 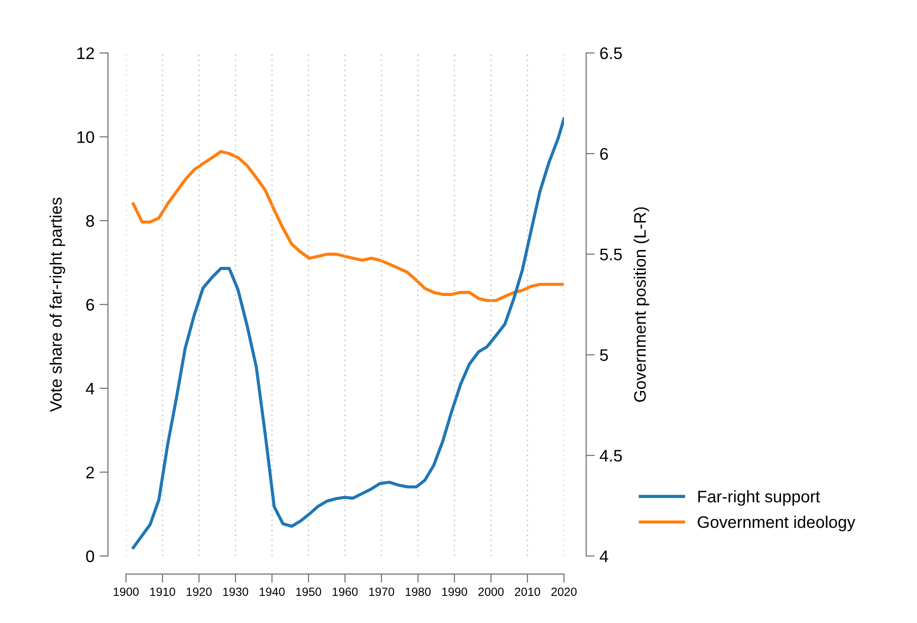 What do you see at coordinates (455, 592) in the screenshot?
I see `x-tick-label: 1990` at bounding box center [455, 592].